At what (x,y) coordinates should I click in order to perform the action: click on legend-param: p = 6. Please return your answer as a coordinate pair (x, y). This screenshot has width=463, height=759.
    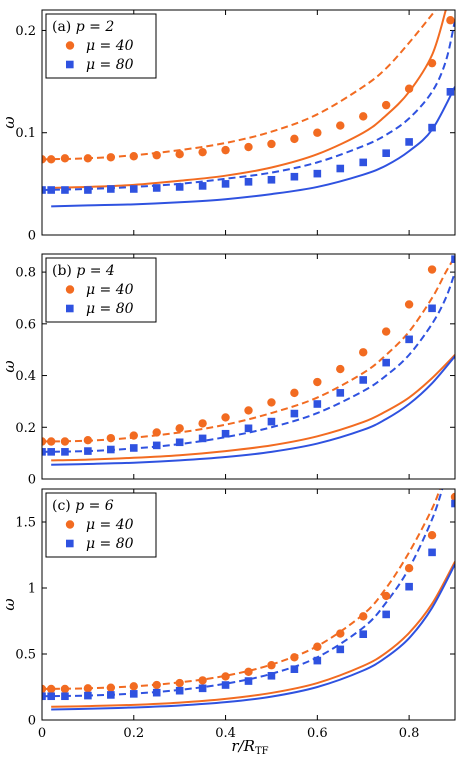
    Looking at the image, I should click on (94, 506).